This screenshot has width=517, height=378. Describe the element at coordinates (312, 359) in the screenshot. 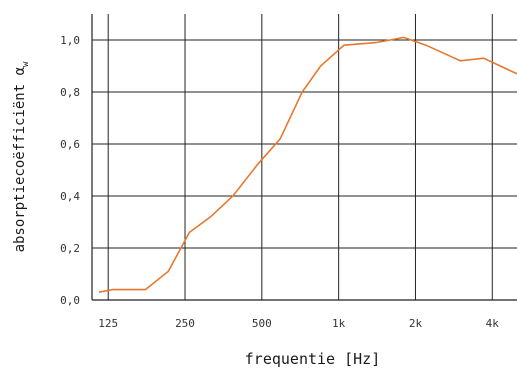

I see `x-axis-label: frequentie [Hz]` at that location.